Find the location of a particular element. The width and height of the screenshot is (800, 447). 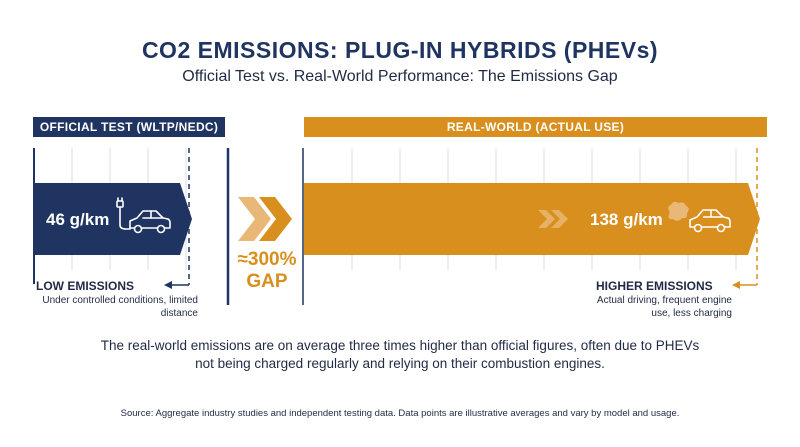

real-value-label: 138 g/km is located at coordinates (626, 219).